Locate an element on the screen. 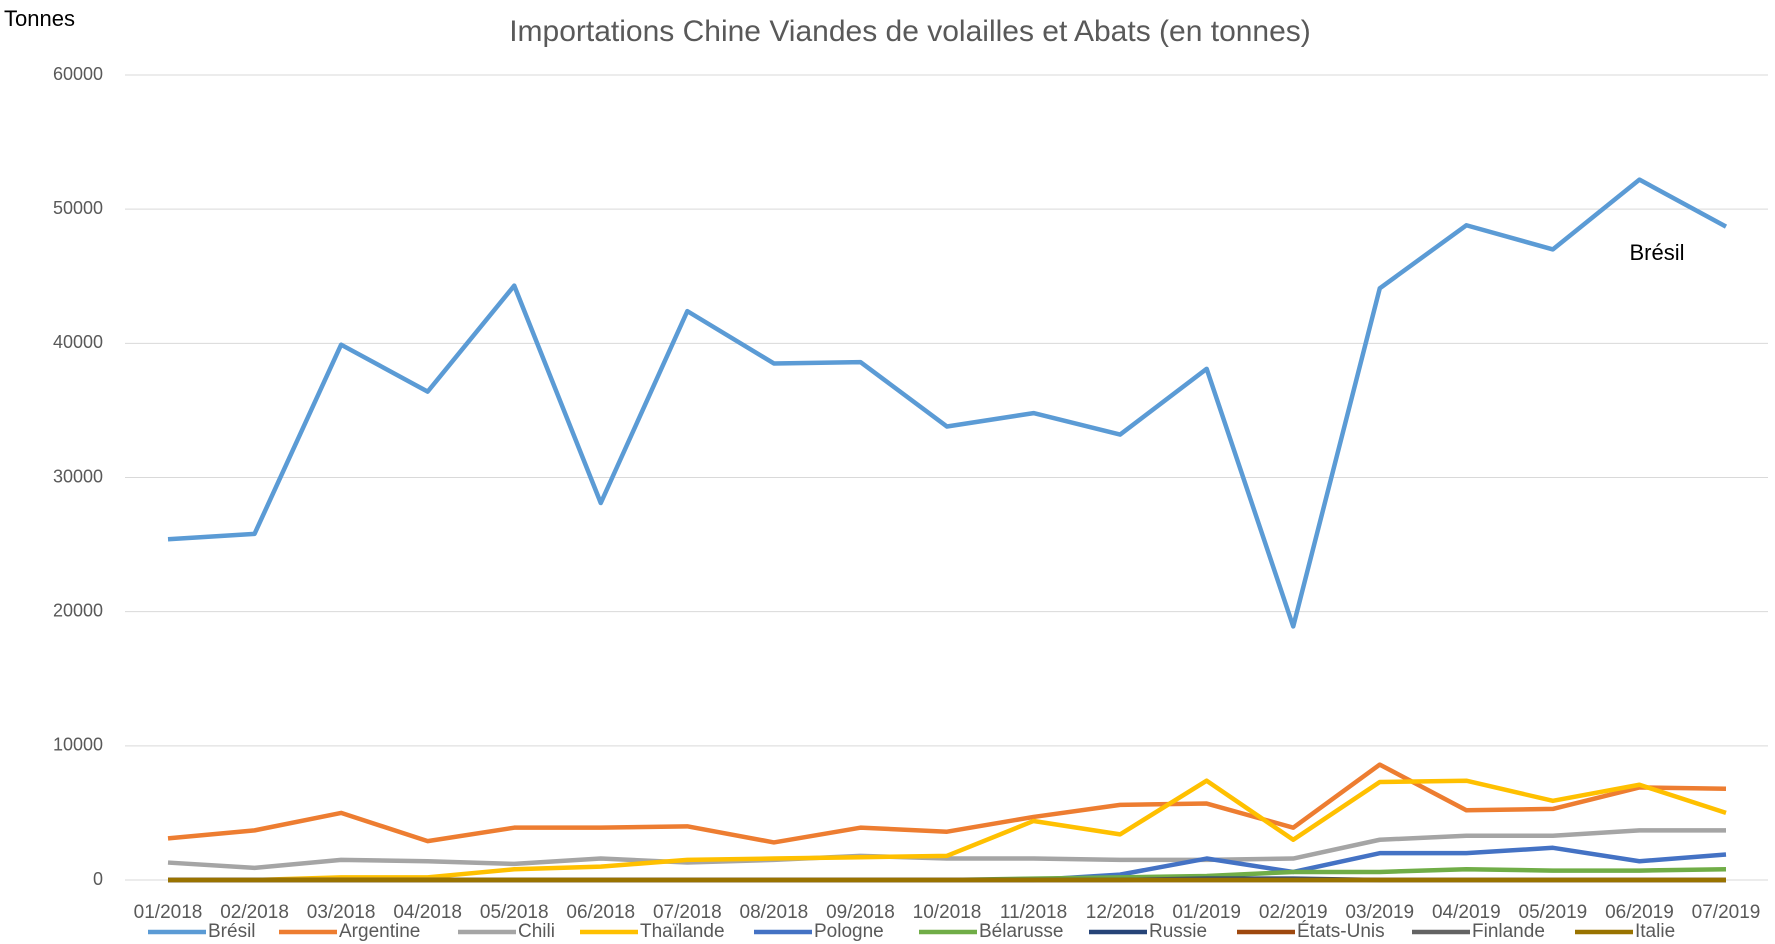 The height and width of the screenshot is (944, 1775). legend-label: Pologne is located at coordinates (849, 931).